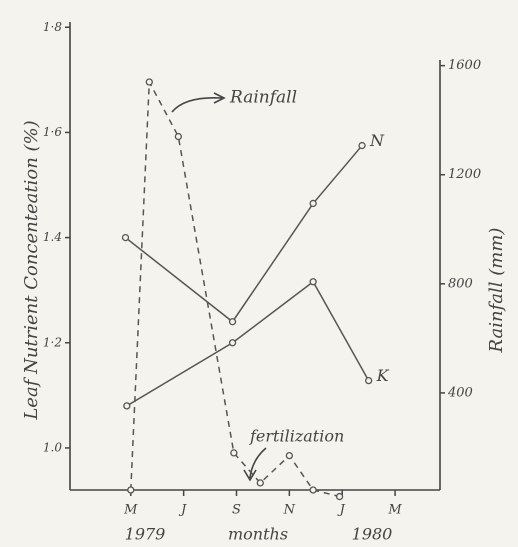 Image resolution: width=518 pixels, height=547 pixels. What do you see at coordinates (460, 392) in the screenshot?
I see `y2-tick-label: 400` at bounding box center [460, 392].